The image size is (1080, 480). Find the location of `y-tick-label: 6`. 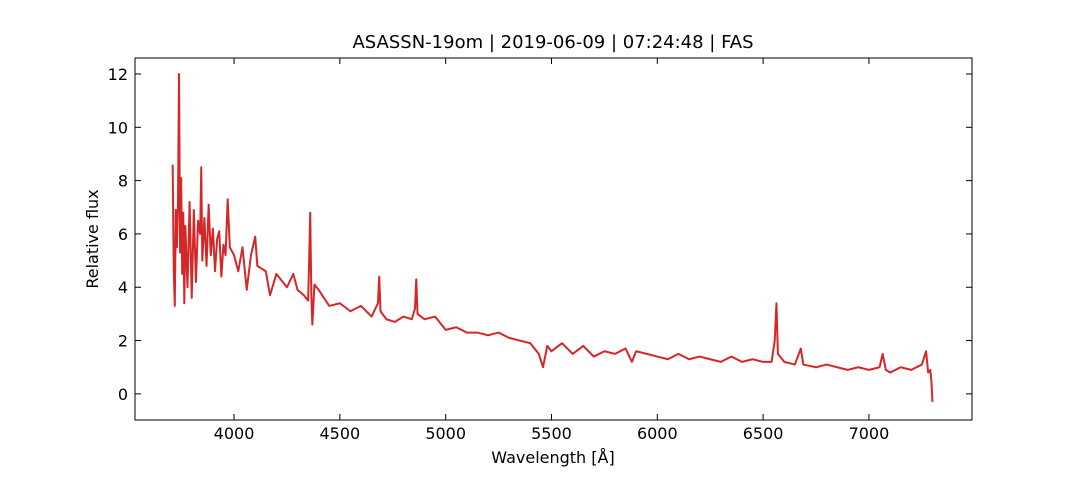

y-tick-label: 6 is located at coordinates (123, 234).